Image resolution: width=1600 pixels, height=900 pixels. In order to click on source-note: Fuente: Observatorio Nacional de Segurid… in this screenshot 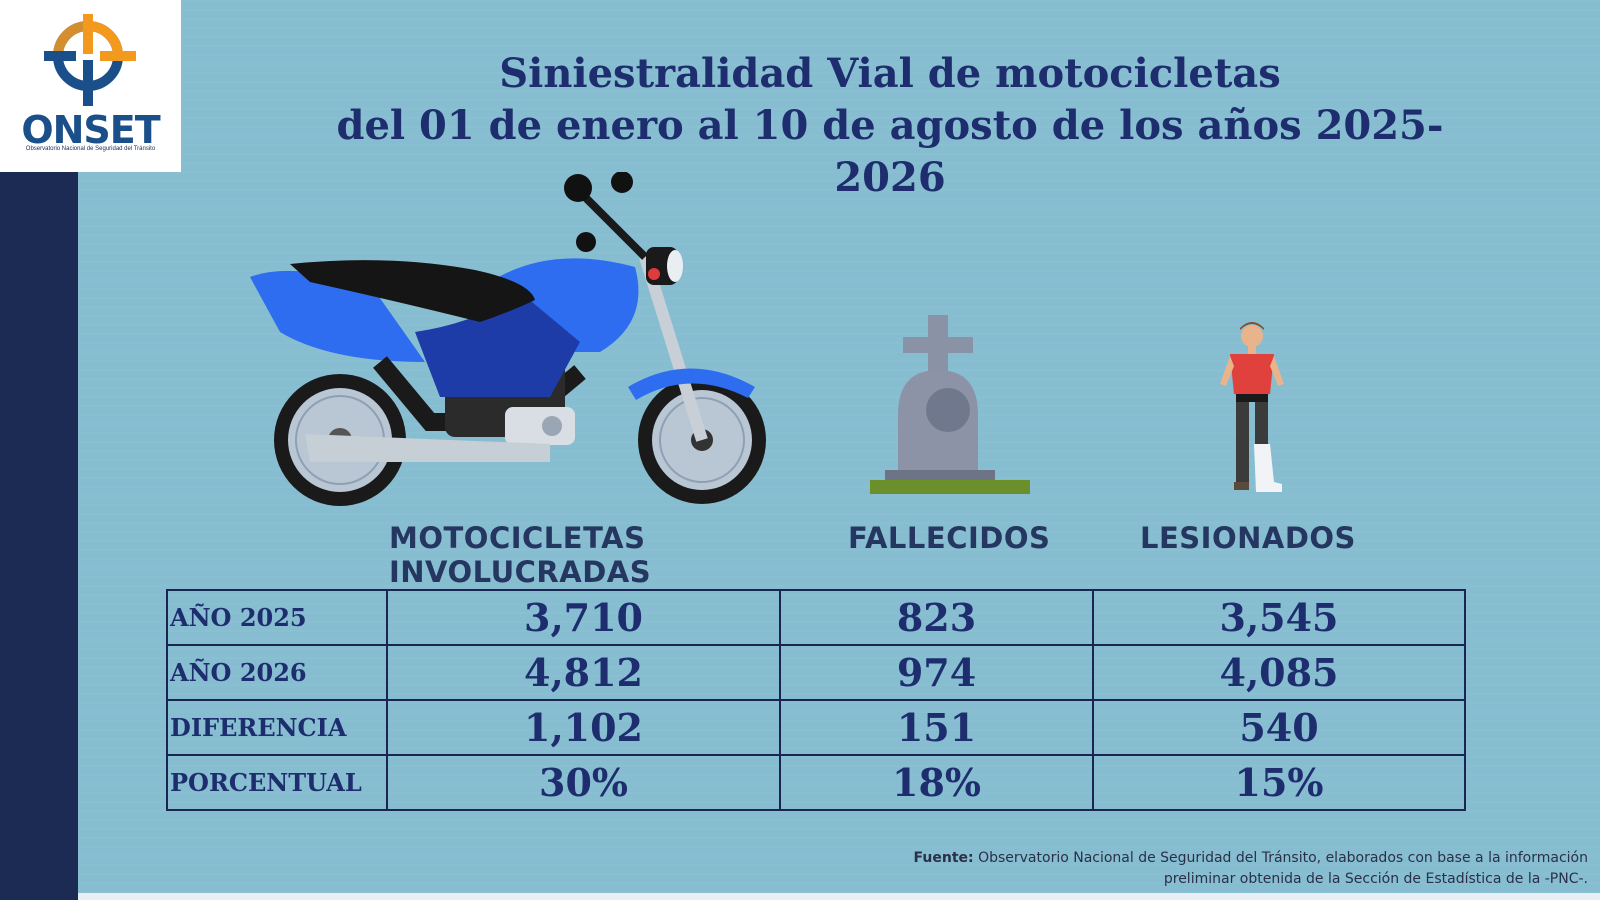, I will do `click(1138, 869)`.